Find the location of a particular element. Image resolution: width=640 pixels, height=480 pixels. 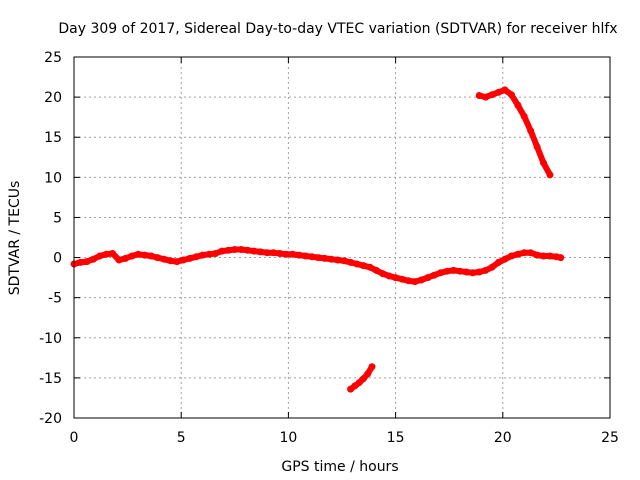

x-tick-label: 25 is located at coordinates (610, 438).